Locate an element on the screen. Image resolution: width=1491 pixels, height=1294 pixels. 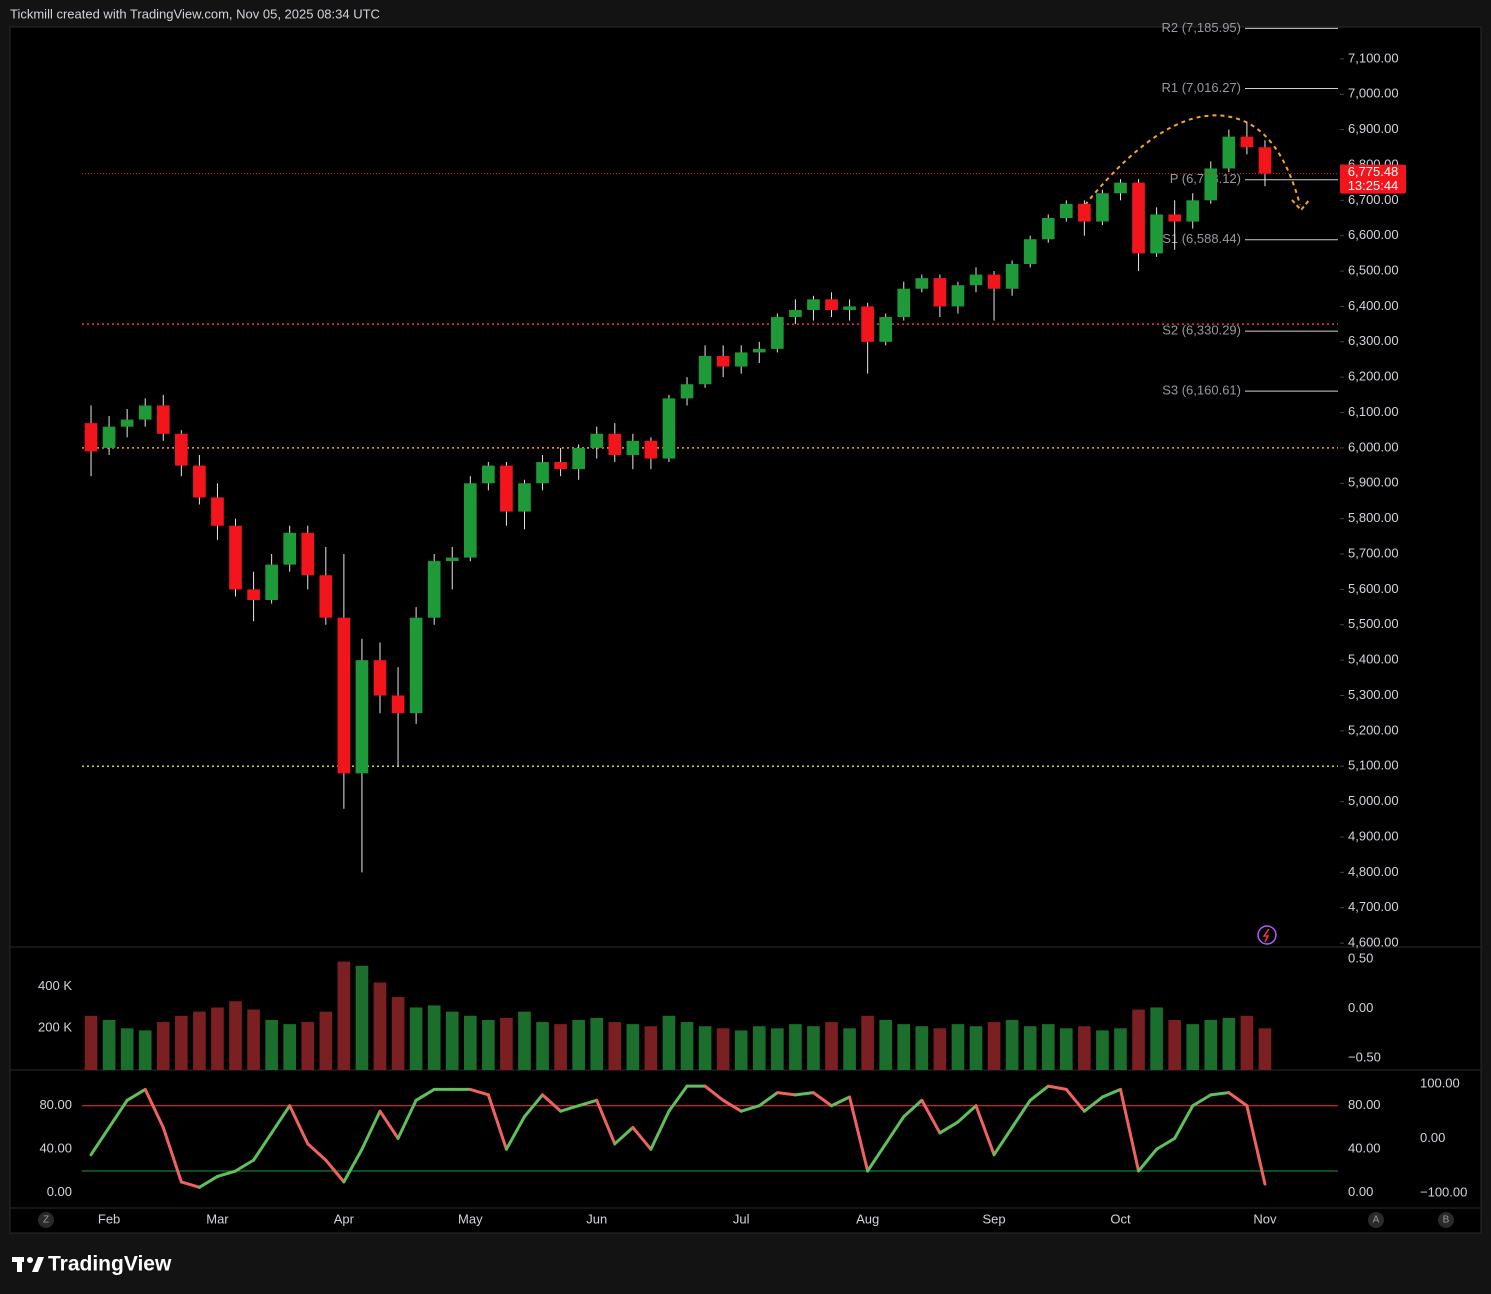
y-tick-label: 5,100.00 is located at coordinates (1373, 765).